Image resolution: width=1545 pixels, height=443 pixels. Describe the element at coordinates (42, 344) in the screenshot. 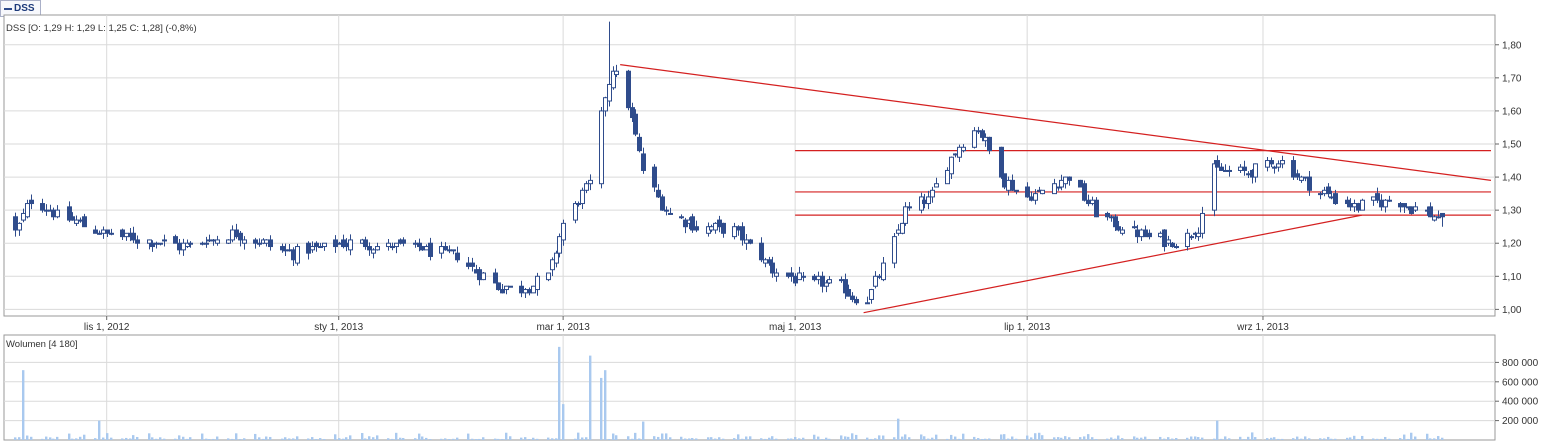

I see `volume-info-label: Wolumen [4 180]` at that location.